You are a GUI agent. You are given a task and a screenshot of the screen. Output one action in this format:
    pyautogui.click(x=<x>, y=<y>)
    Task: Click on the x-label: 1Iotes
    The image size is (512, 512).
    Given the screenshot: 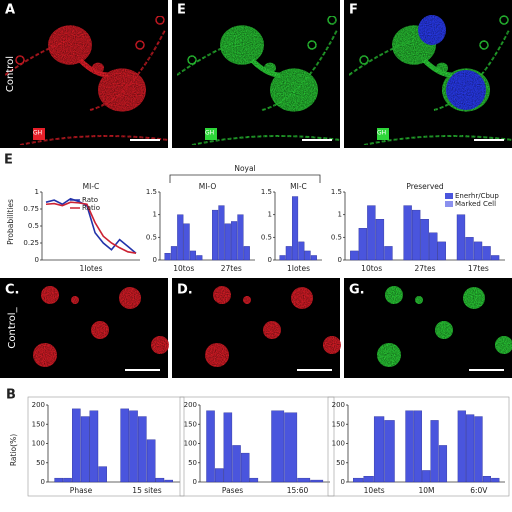 What is the action you would take?
    pyautogui.click(x=90, y=268)
    